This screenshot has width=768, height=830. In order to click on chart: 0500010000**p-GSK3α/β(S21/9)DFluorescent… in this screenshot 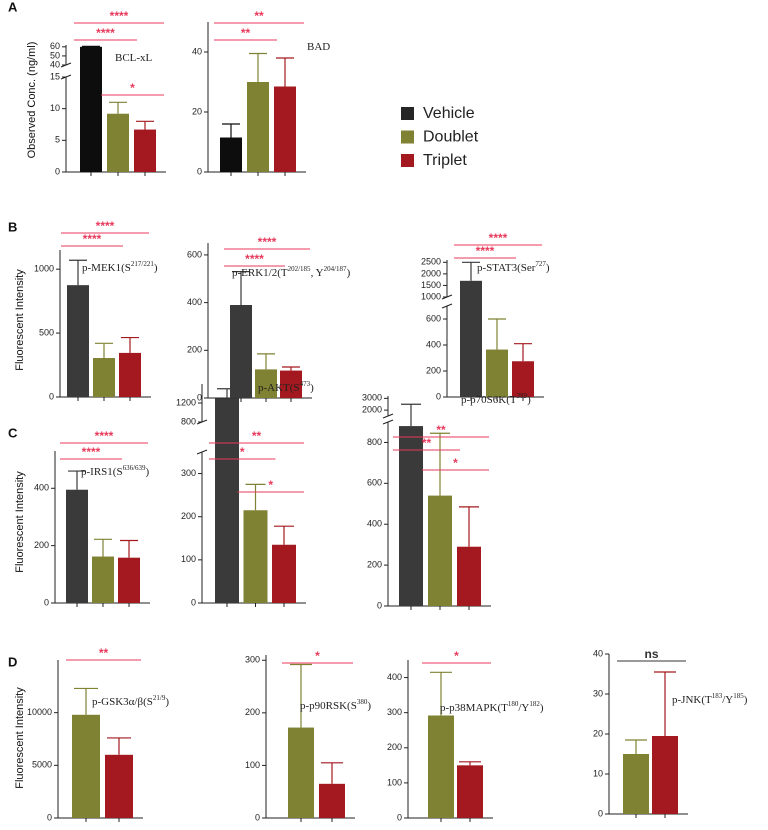, I will do `click(88, 734)`.